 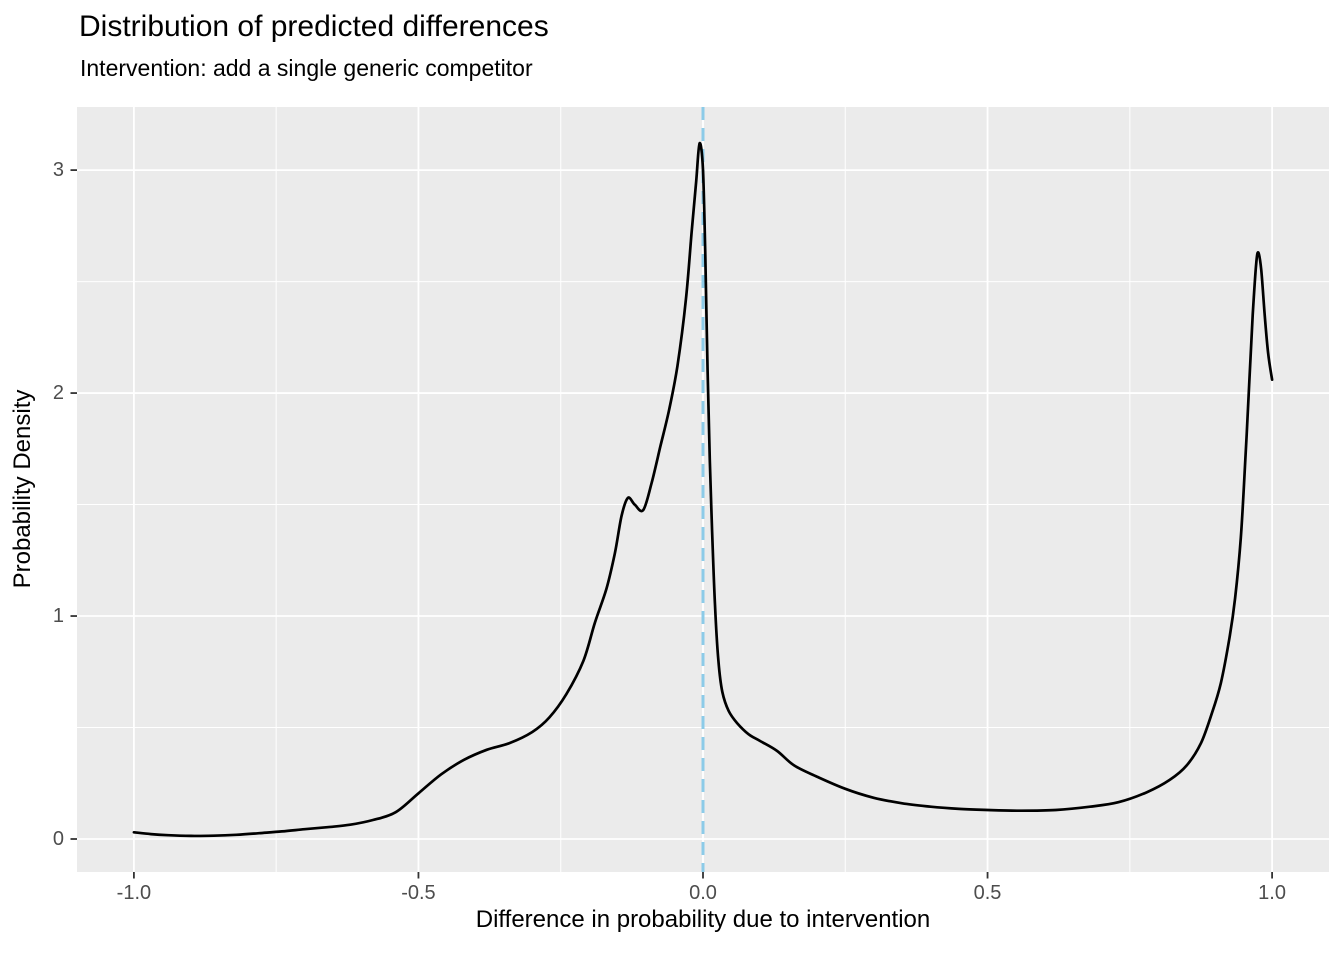 What do you see at coordinates (703, 893) in the screenshot?
I see `x-tick-label: 0.0` at bounding box center [703, 893].